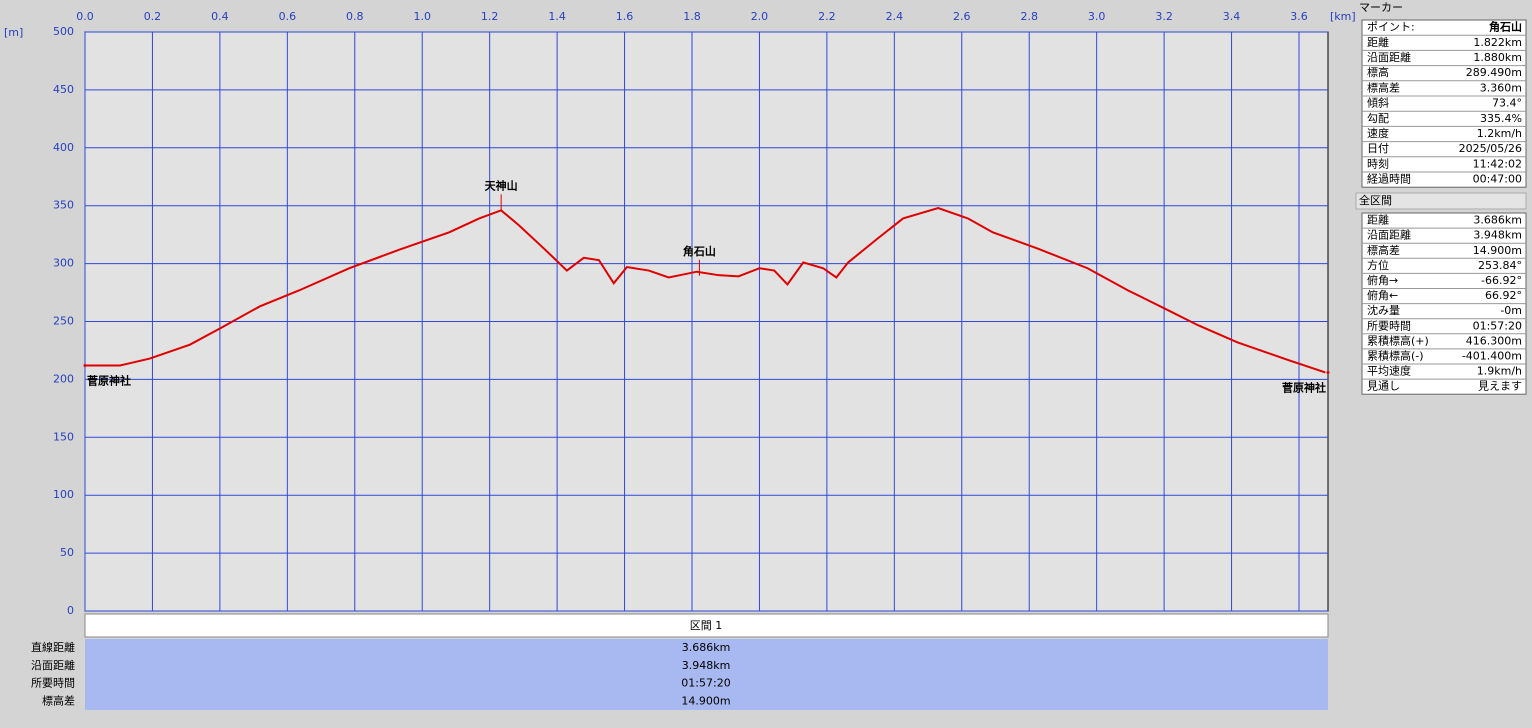 The width and height of the screenshot is (1532, 728). What do you see at coordinates (1378, 103) in the screenshot?
I see `row-label: 傾斜` at bounding box center [1378, 103].